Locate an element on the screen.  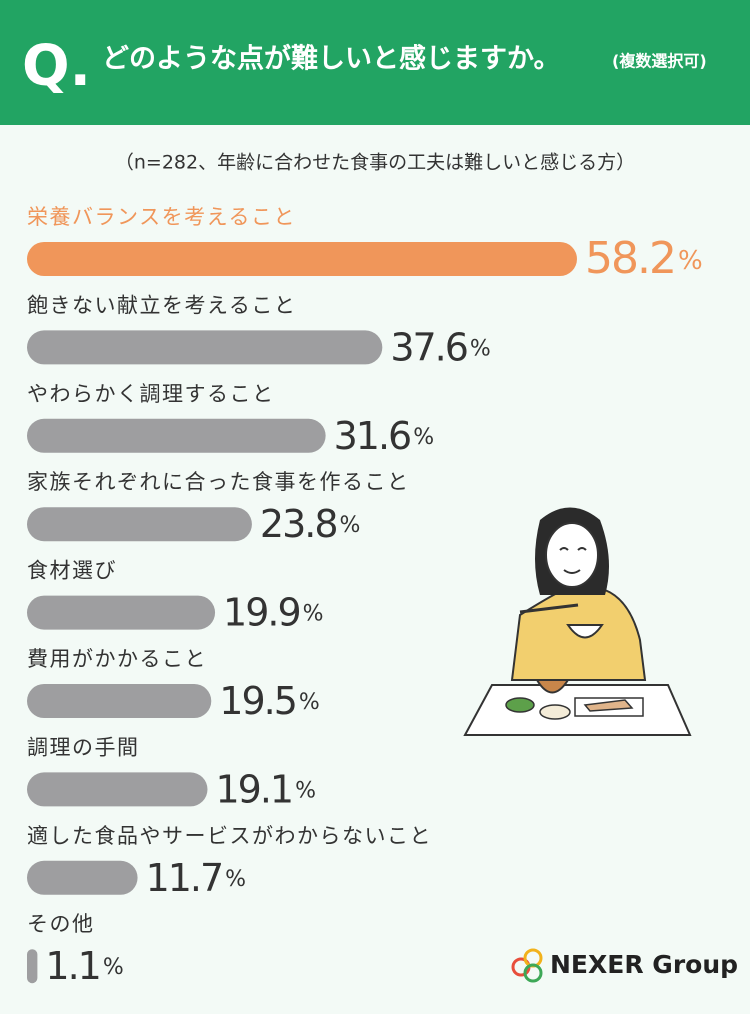
value-label: 19.1% is located at coordinates (265, 789).